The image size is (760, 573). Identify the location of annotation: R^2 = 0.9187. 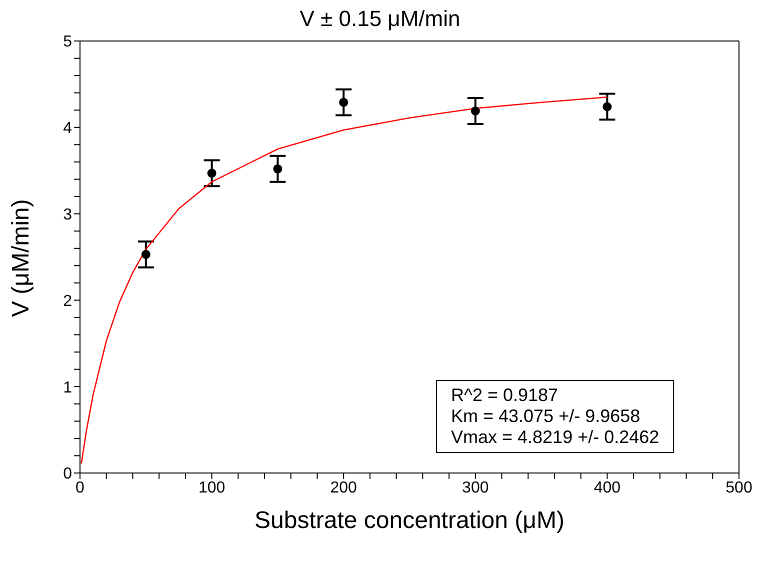
(505, 395).